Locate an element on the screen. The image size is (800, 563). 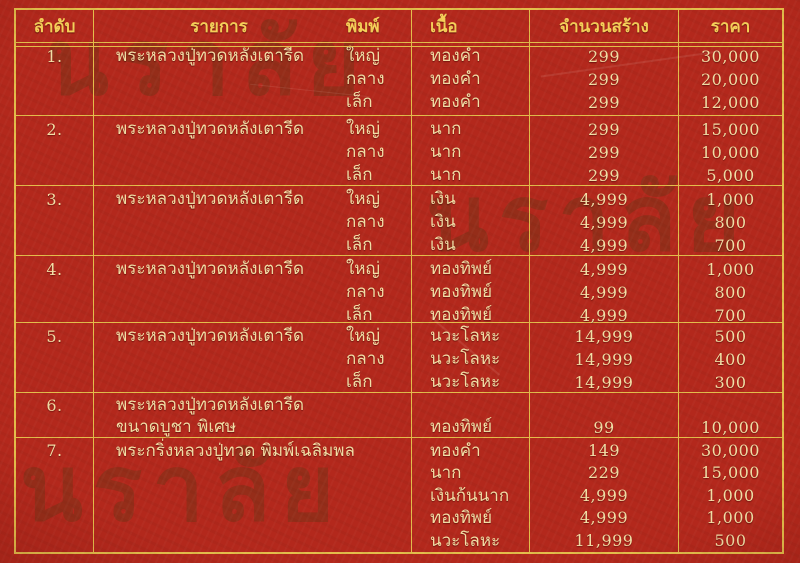
quantity: 229 is located at coordinates (604, 473).